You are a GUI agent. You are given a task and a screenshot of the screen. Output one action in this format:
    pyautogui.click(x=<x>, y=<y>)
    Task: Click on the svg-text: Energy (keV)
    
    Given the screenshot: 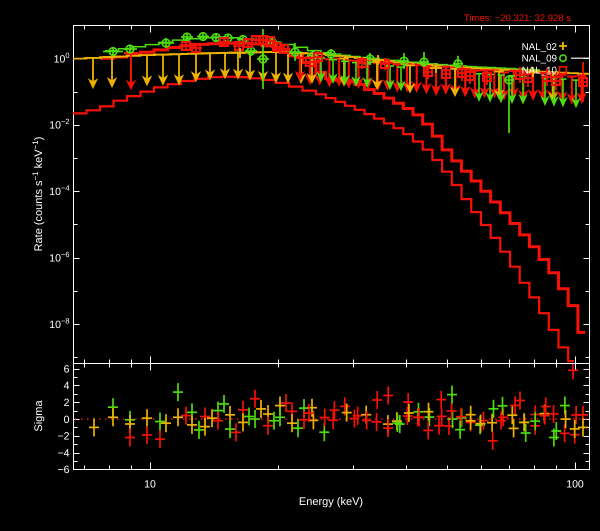 What is the action you would take?
    pyautogui.click(x=331, y=502)
    